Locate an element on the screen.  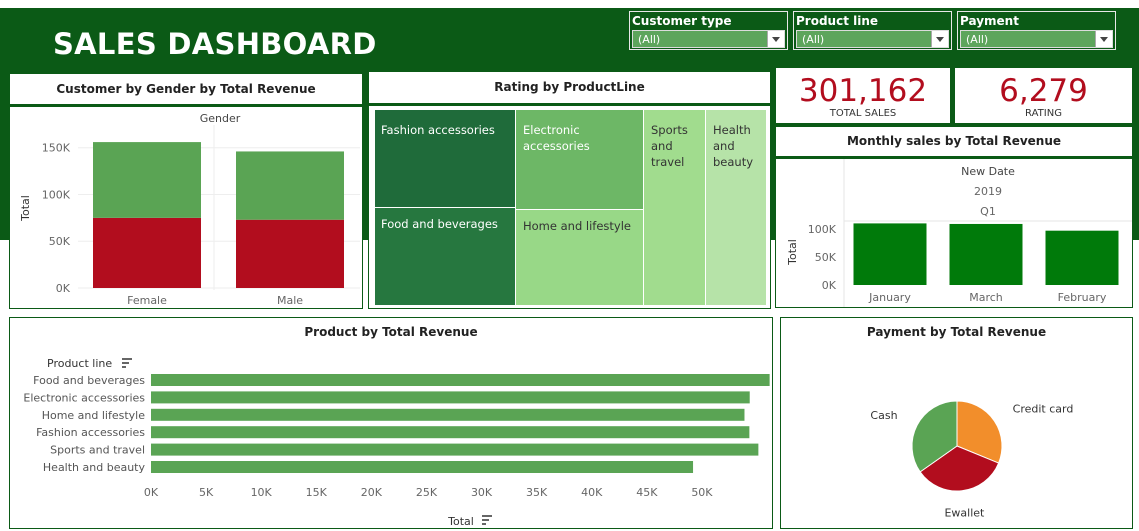
y-tick-label: Fashion accessories is located at coordinates (90, 432).